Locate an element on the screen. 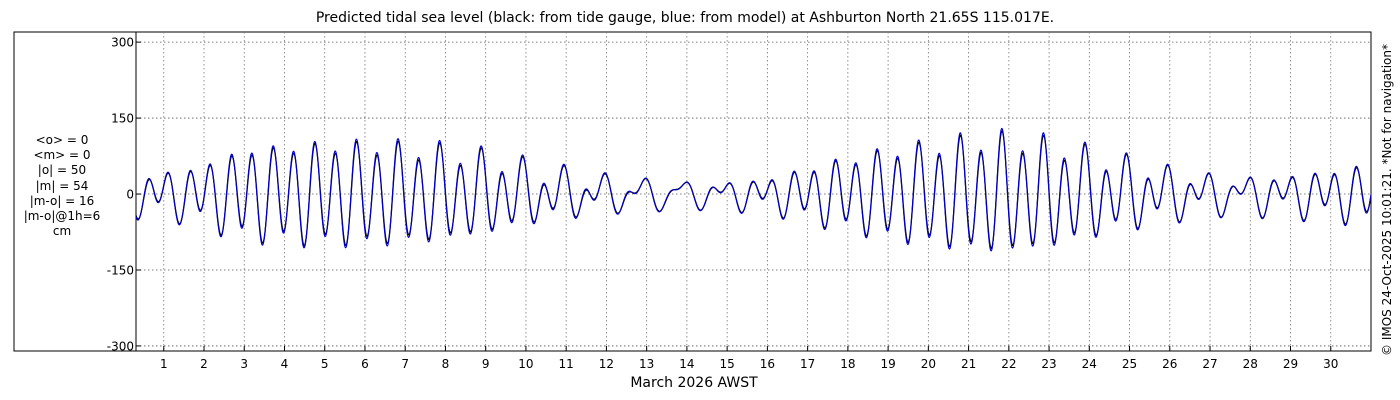 This screenshot has height=400, width=1400. x-tick-label: 18 is located at coordinates (847, 364).